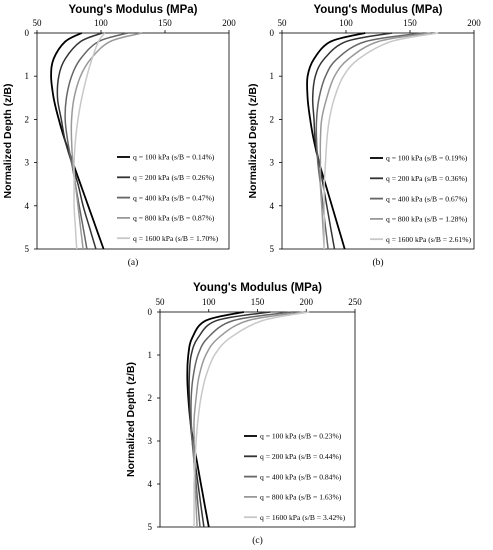  Describe the element at coordinates (301, 497) in the screenshot. I see `legend-entry: q = 800 kPa (s/B = 1.63%)` at that location.